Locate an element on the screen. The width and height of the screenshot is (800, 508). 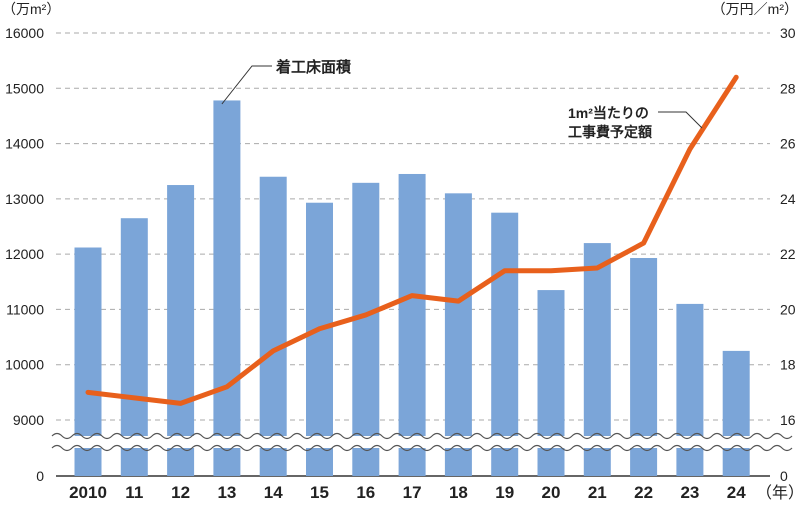
x-tick-label: 11 is located at coordinates (134, 492).